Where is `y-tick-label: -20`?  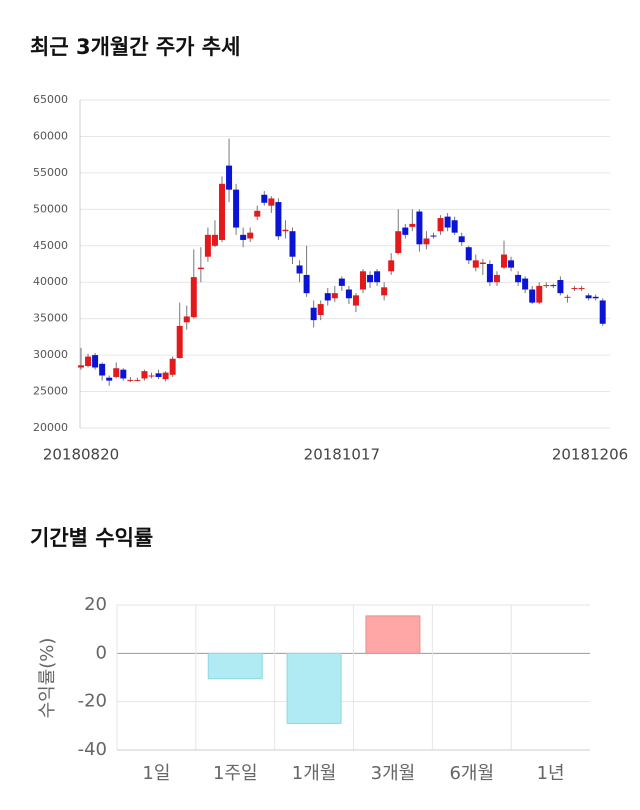 y-tick-label: -20 is located at coordinates (92, 701).